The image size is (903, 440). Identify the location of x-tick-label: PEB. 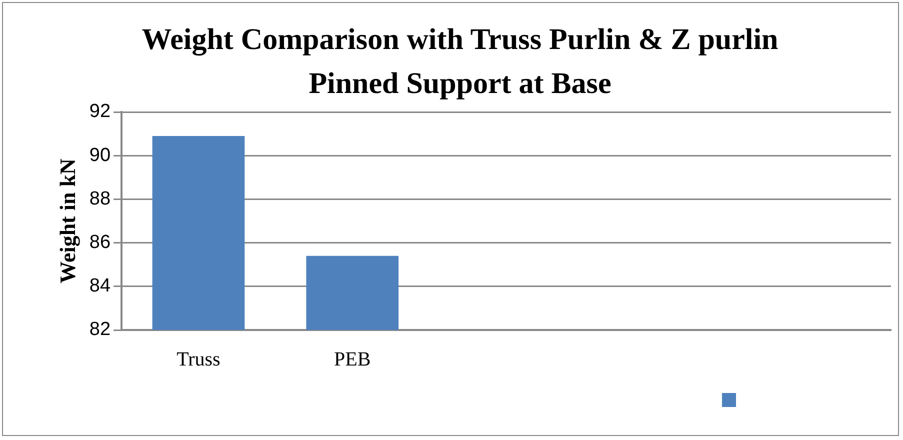
(352, 359).